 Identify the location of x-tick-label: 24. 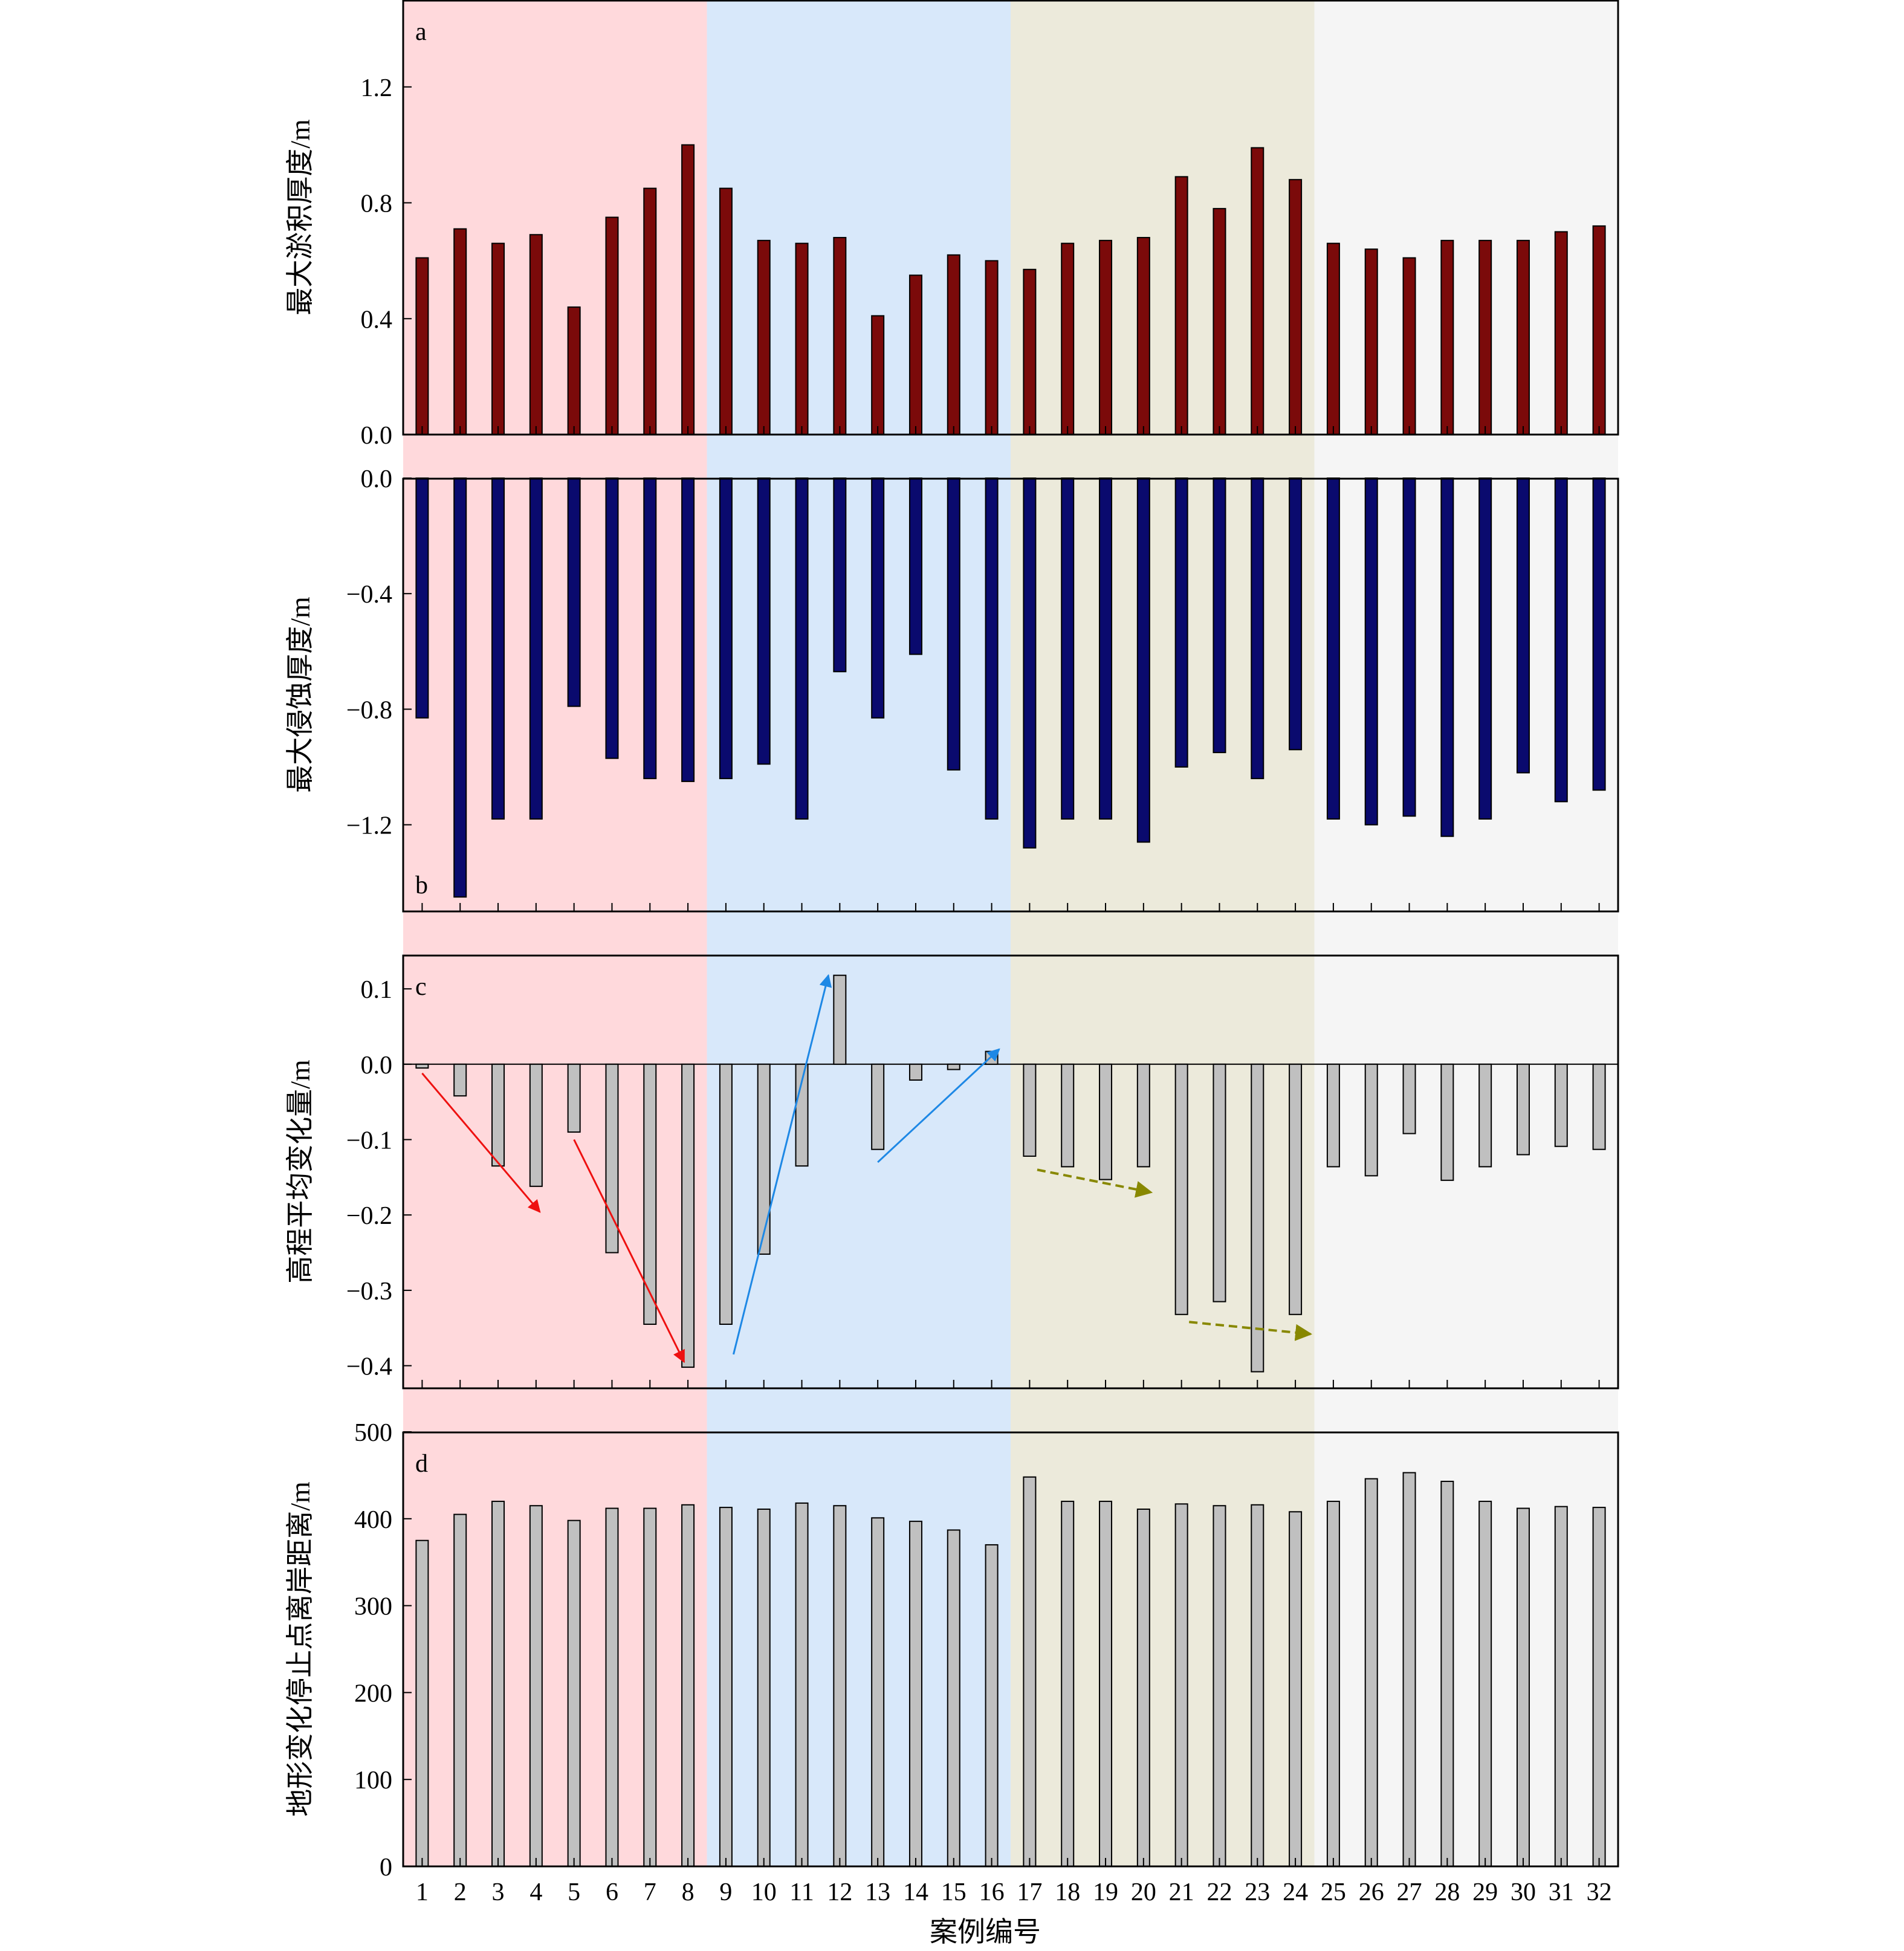
(1295, 1892).